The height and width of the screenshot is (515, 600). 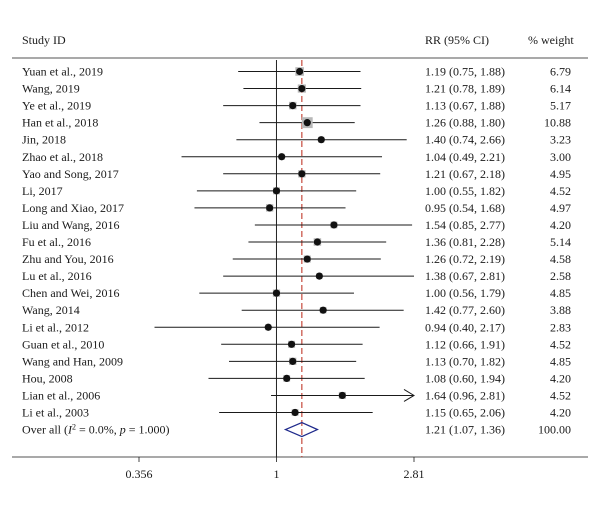 I want to click on rr-value: 1.00 (0.56, 1.79), so click(x=465, y=293).